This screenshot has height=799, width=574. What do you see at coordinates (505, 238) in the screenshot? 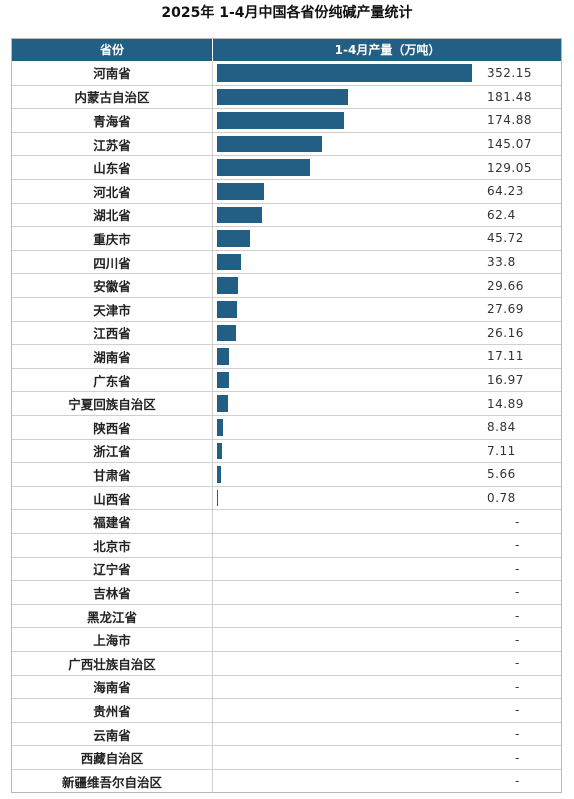
I see `value-label: 45.72` at bounding box center [505, 238].